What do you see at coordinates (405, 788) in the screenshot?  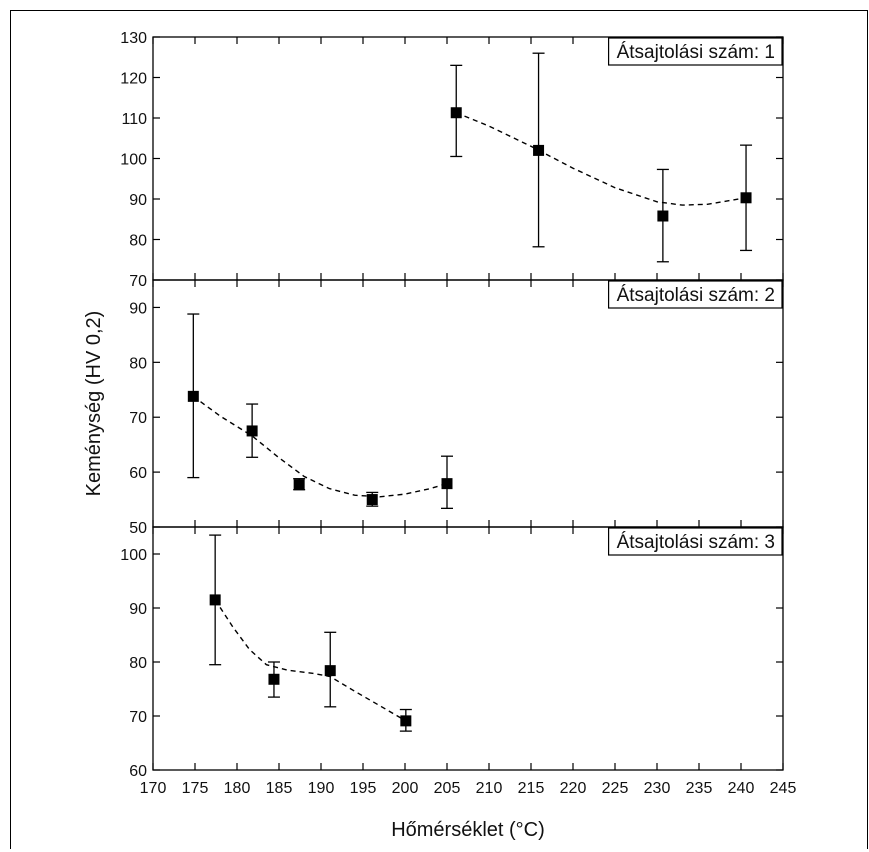 I see `x-tick-label: 200` at bounding box center [405, 788].